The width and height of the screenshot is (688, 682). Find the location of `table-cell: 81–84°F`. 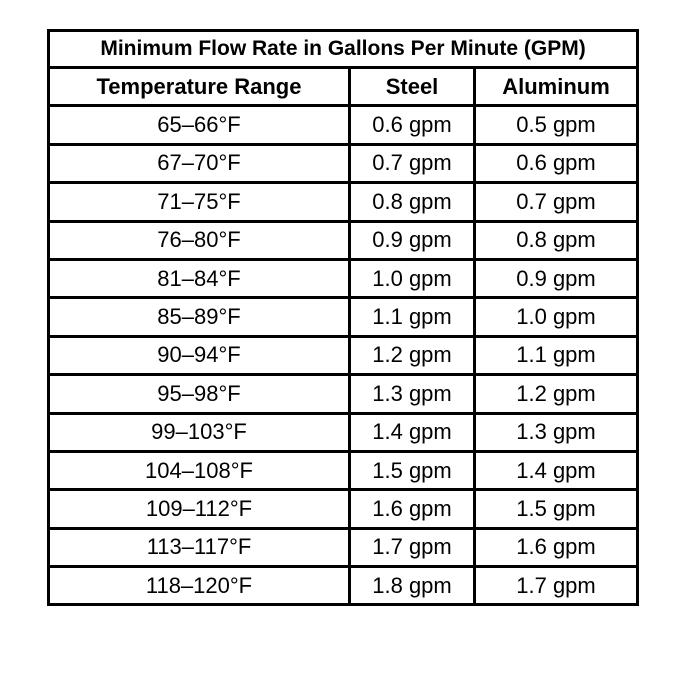

table-cell: 81–84°F is located at coordinates (199, 278).